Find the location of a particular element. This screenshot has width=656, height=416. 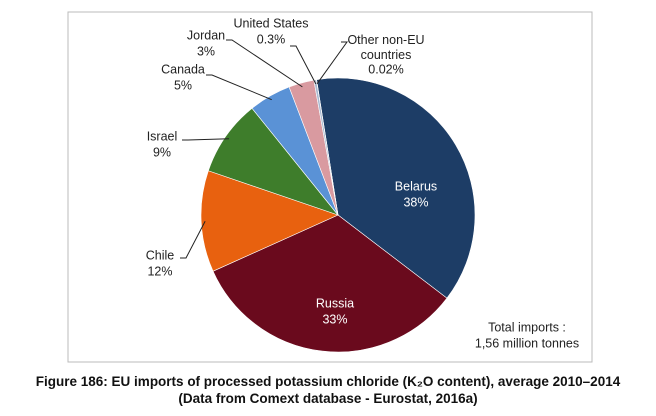

value-label: 3% is located at coordinates (206, 51).